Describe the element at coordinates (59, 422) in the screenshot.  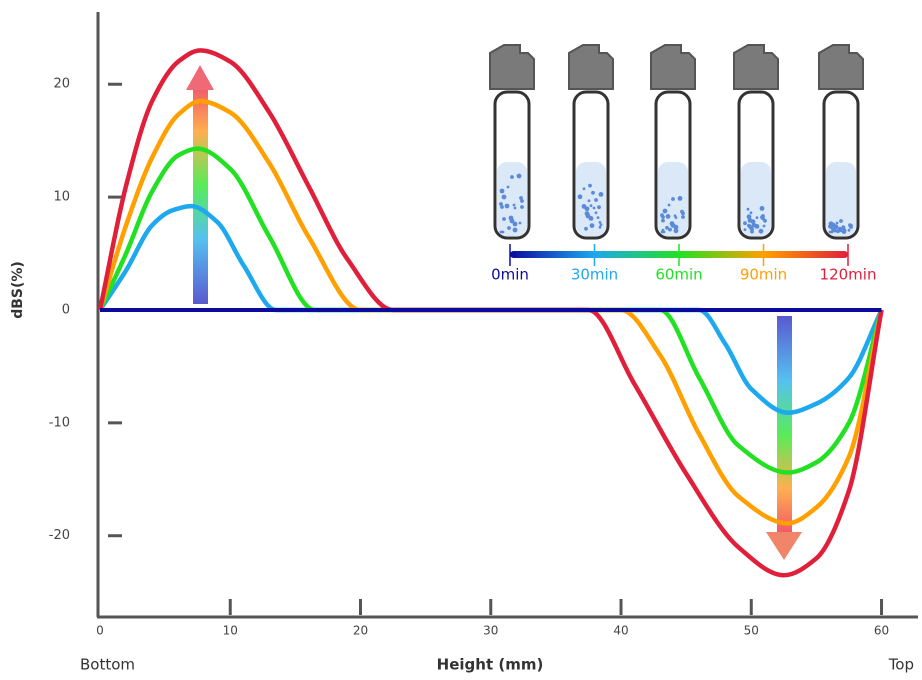
I see `y-tick-label: -10` at that location.